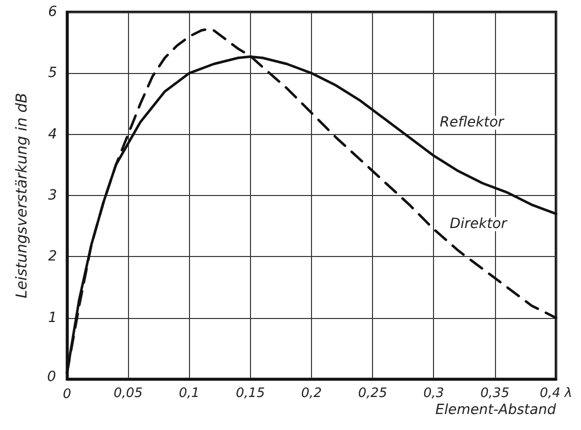  What do you see at coordinates (53, 73) in the screenshot?
I see `y-tick-label: 5` at bounding box center [53, 73].